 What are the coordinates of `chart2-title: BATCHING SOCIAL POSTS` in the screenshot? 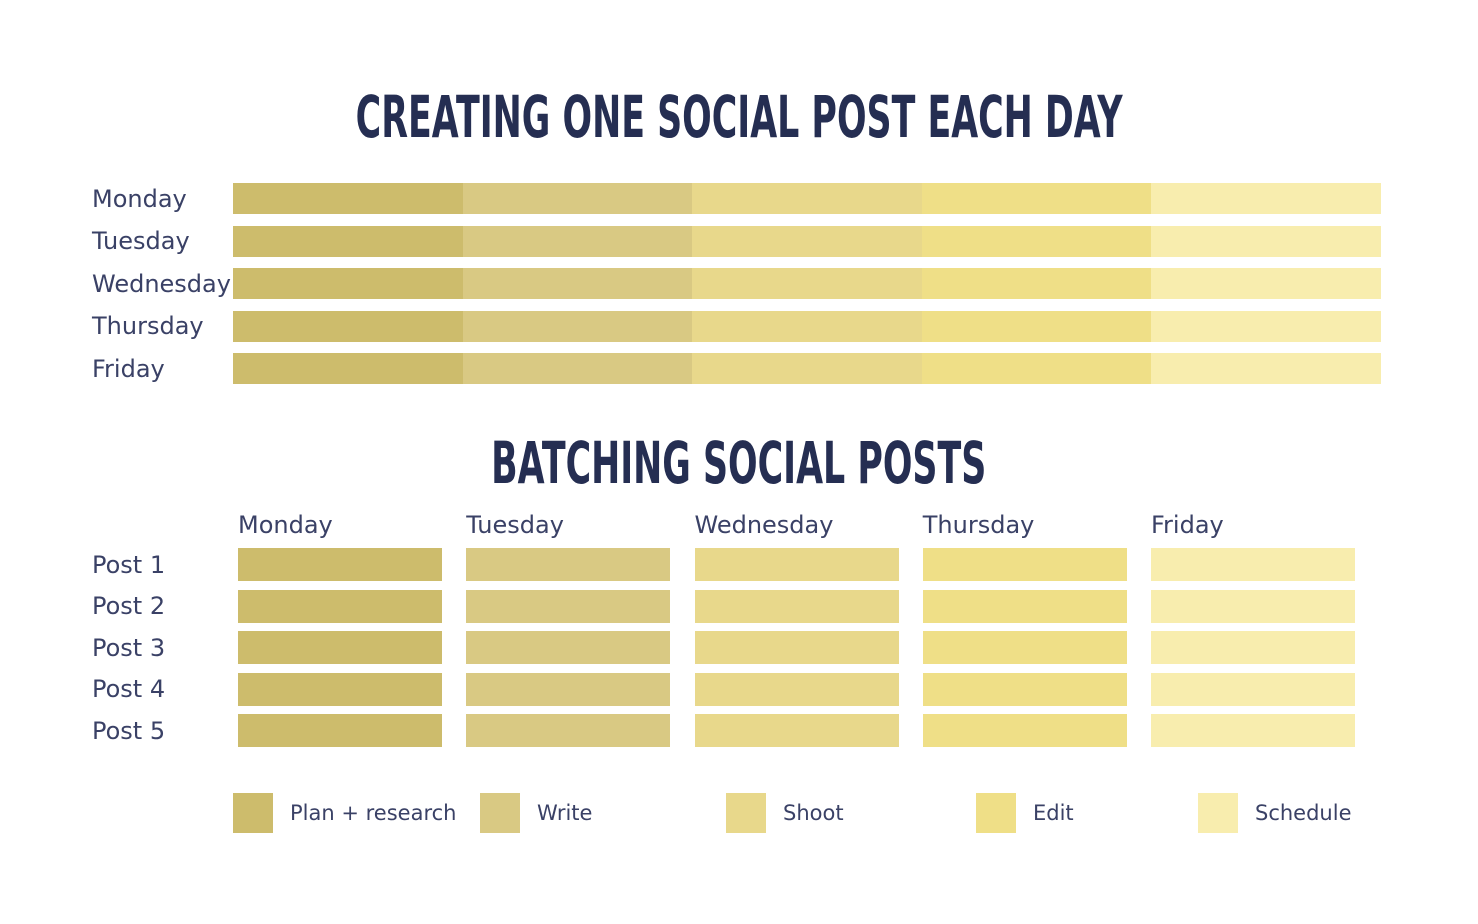 It's located at (739, 463).